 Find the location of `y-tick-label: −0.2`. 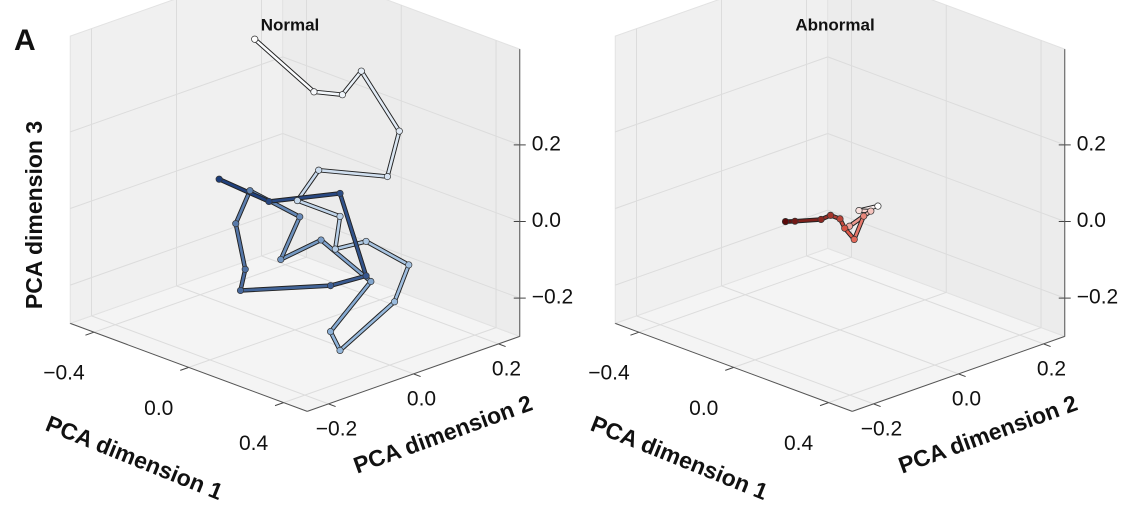

y-tick-label: −0.2 is located at coordinates (336, 428).